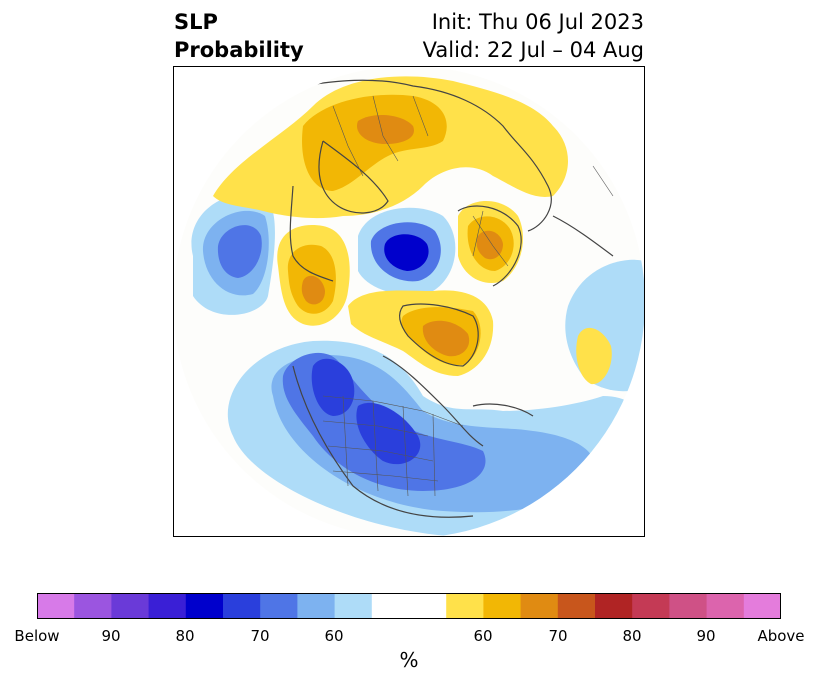  Describe the element at coordinates (706, 636) in the screenshot. I see `tick-above-90: 90` at that location.